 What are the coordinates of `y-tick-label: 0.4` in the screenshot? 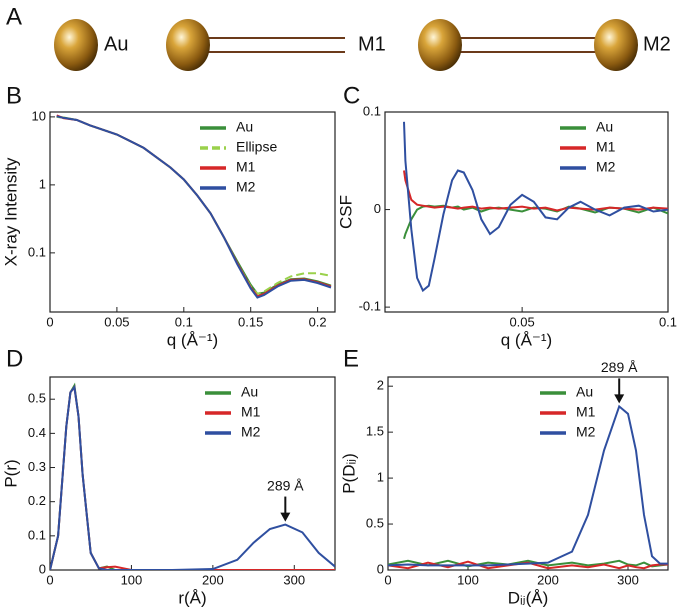 It's located at (37, 432).